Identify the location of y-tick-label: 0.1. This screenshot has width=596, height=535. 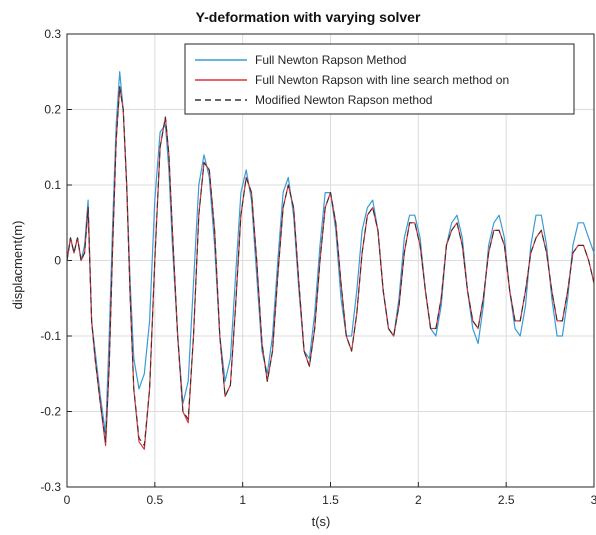
(52, 185).